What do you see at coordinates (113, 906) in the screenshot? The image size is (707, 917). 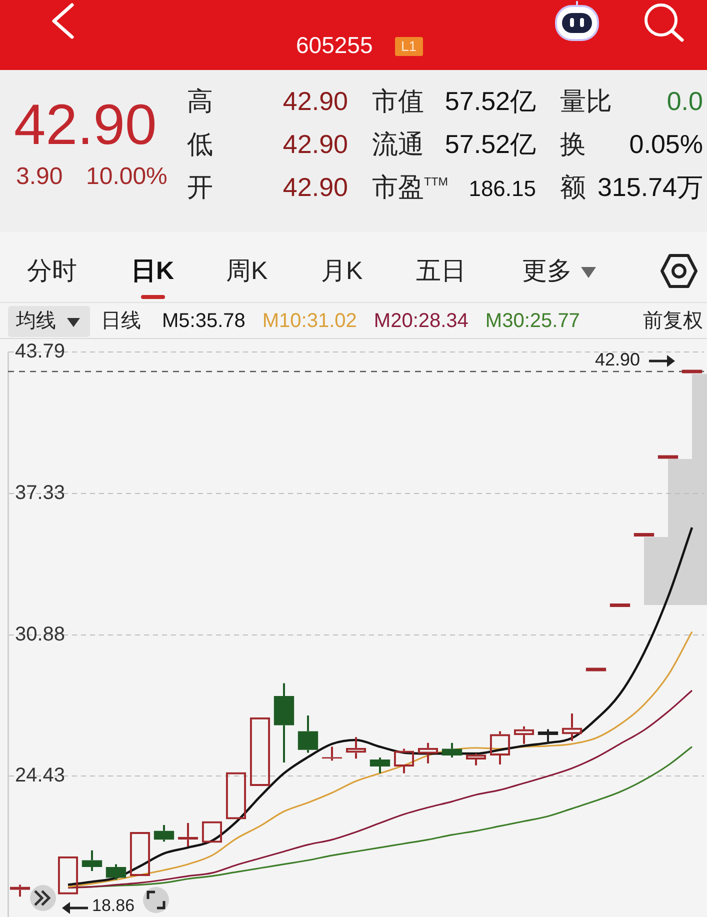 I see `annotation: 18.86` at bounding box center [113, 906].